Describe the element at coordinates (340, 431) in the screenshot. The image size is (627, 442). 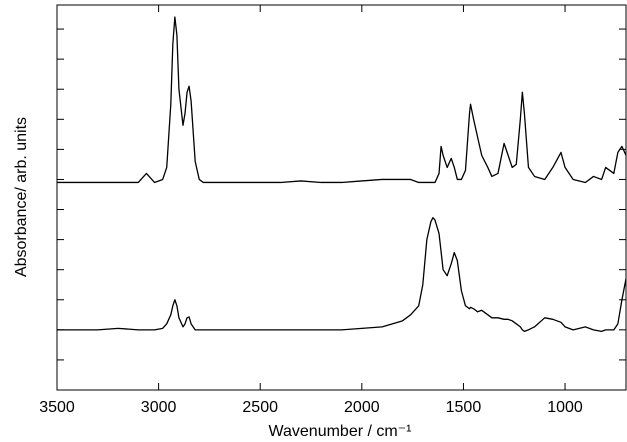
I see `x-axis-label: Wavenumber / cm⁻¹` at that location.